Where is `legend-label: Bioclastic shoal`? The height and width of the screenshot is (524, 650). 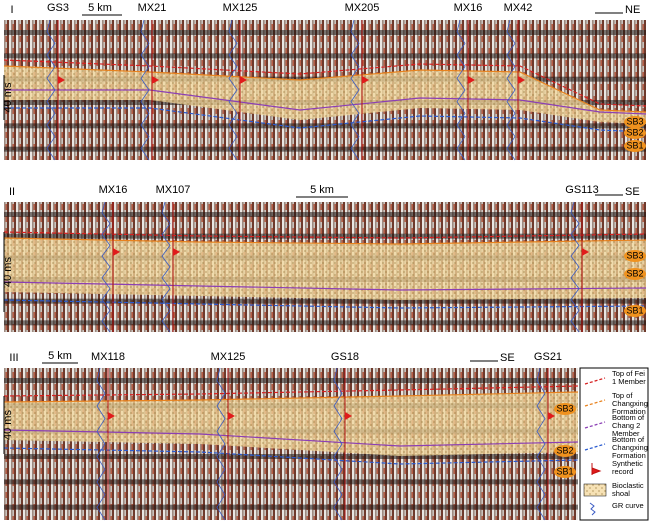 legend-label: Bioclastic shoal is located at coordinates (628, 489).